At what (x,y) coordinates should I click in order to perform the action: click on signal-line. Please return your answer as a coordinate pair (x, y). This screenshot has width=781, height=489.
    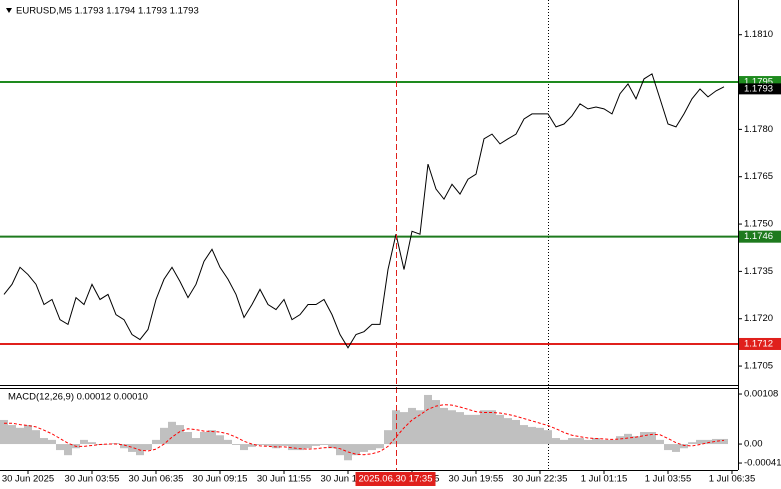
    Looking at the image, I should click on (364, 430).